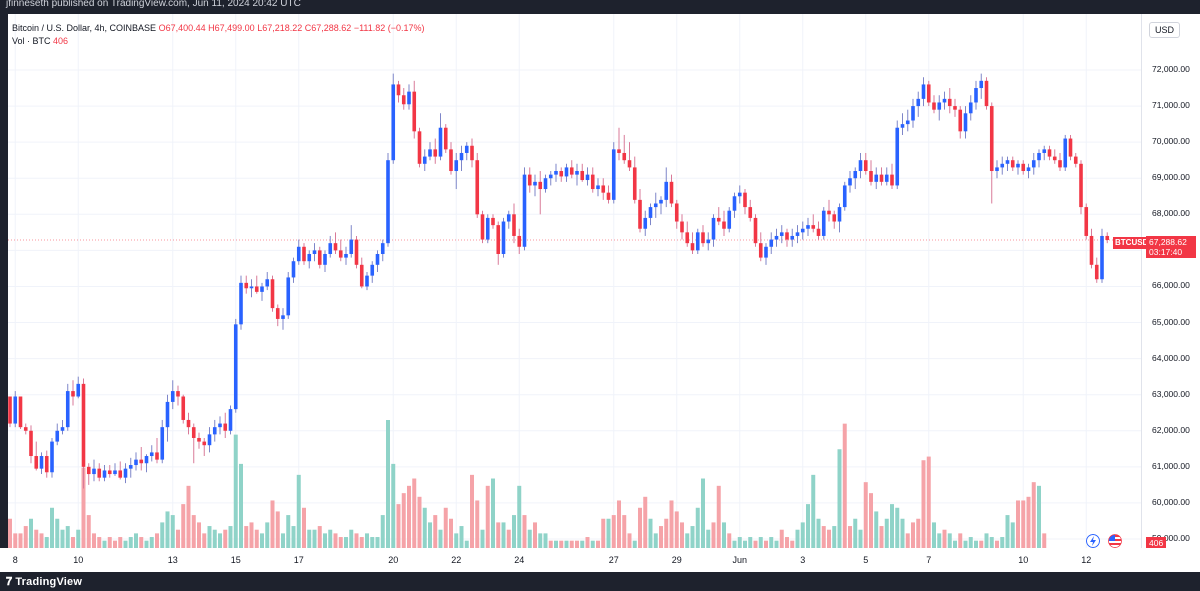 This screenshot has height=591, width=1200. Describe the element at coordinates (1115, 541) in the screenshot. I see `usa-flag-icon` at that location.